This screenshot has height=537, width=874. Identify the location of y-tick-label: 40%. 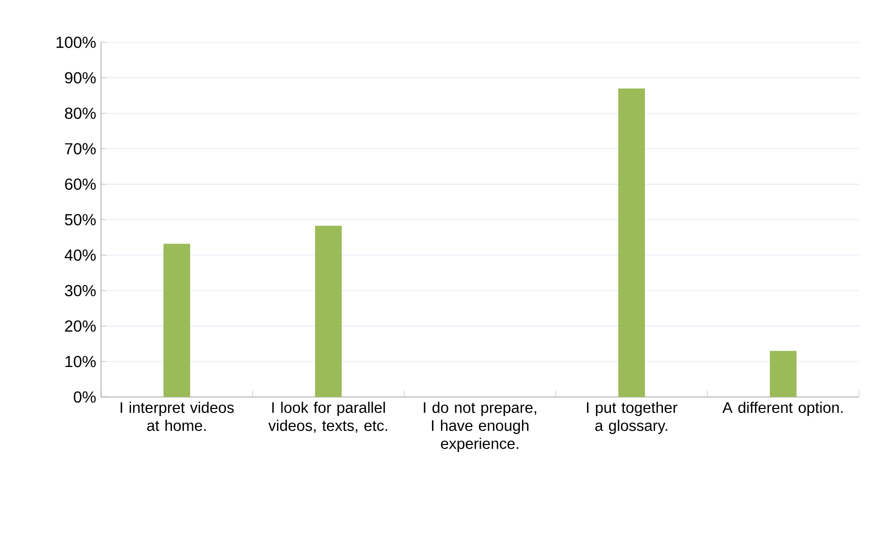
(80, 255).